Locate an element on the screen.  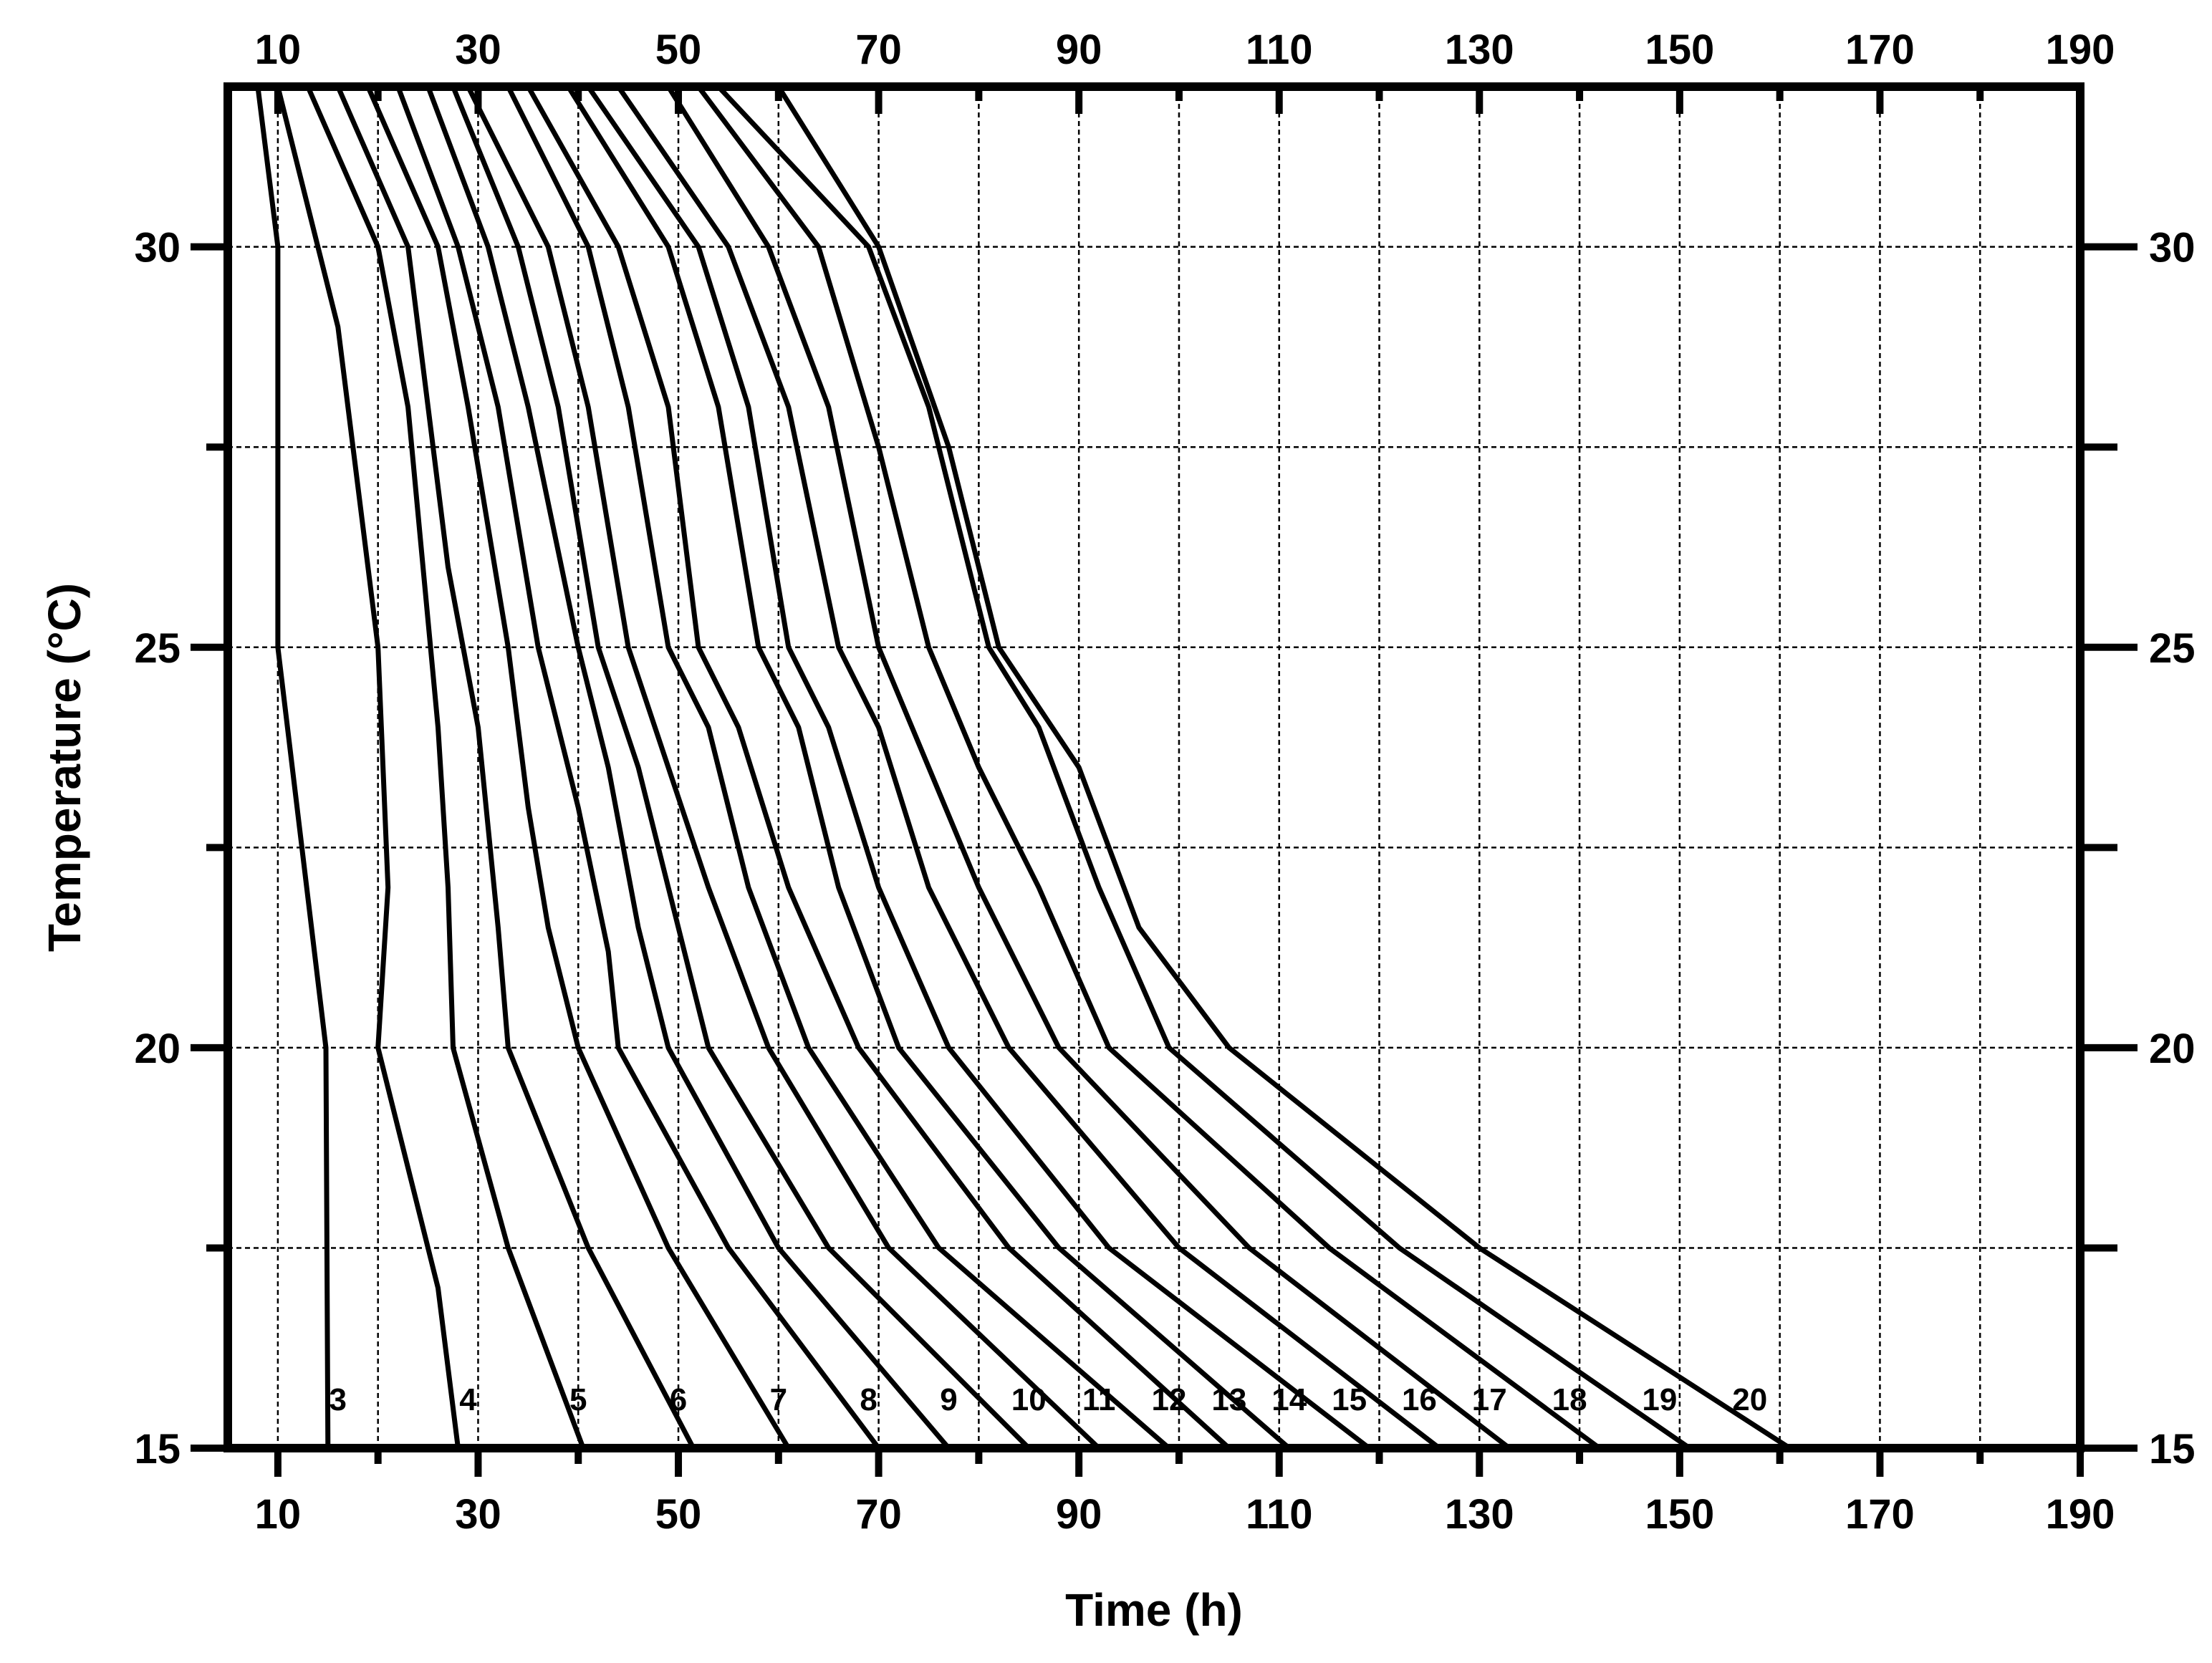
series-label-17: 17 is located at coordinates (1489, 1399).